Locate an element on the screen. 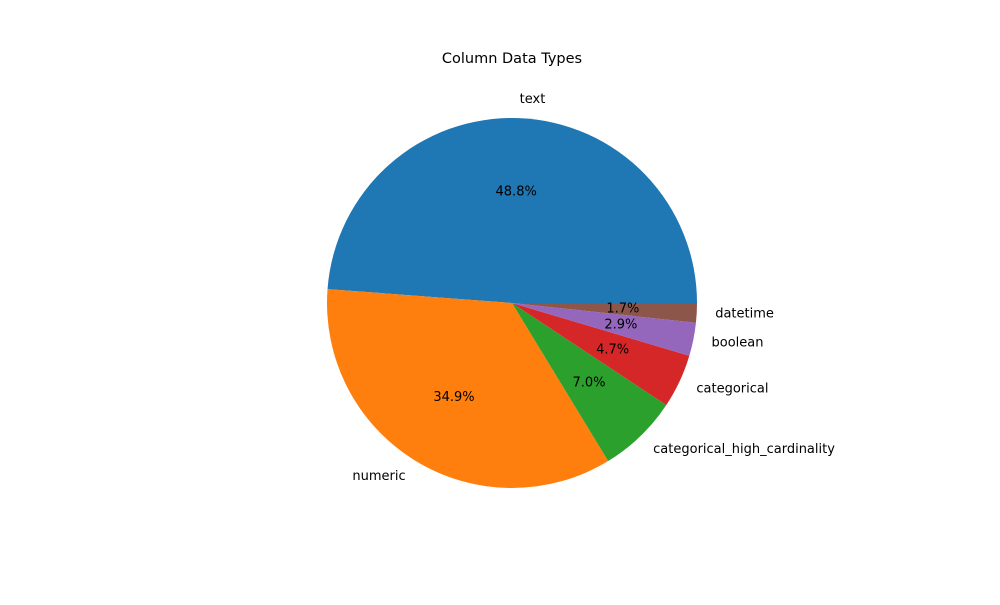 The height and width of the screenshot is (605, 1000). slice-percent-text: 48.8% is located at coordinates (516, 192).